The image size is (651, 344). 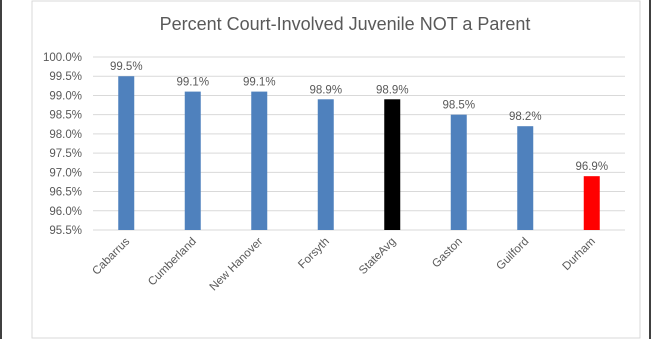 What do you see at coordinates (578, 254) in the screenshot?
I see `x-tick-label: Durham` at bounding box center [578, 254].